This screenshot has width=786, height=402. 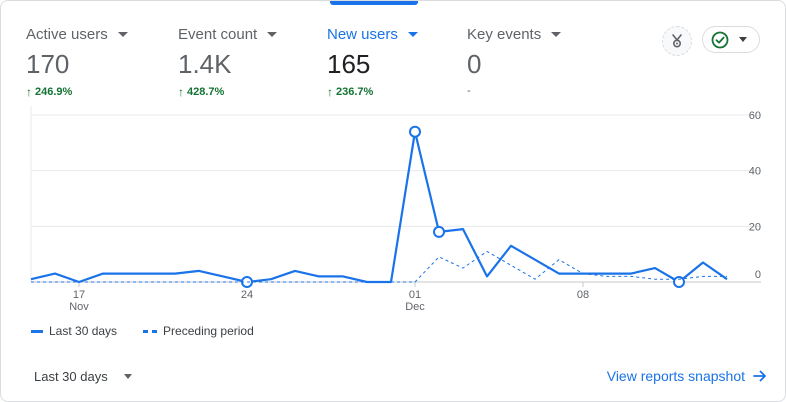 What do you see at coordinates (362, 34) in the screenshot?
I see `metric-label: New users` at bounding box center [362, 34].